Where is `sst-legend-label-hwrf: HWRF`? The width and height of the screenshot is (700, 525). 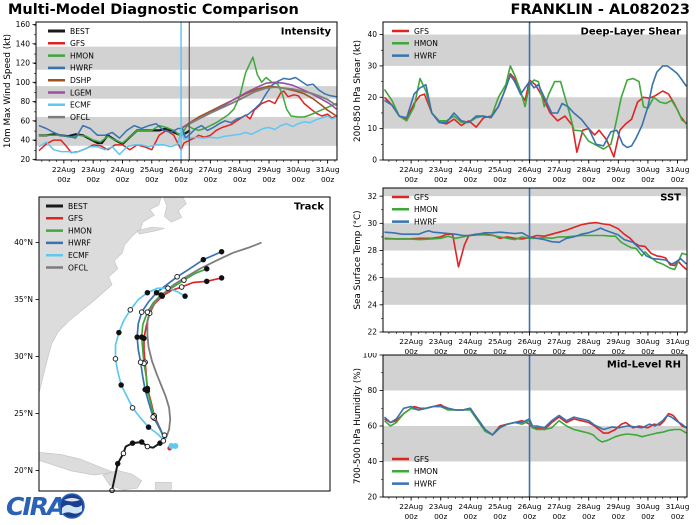
sst-legend-label-hwrf: HWRF is located at coordinates (425, 221).